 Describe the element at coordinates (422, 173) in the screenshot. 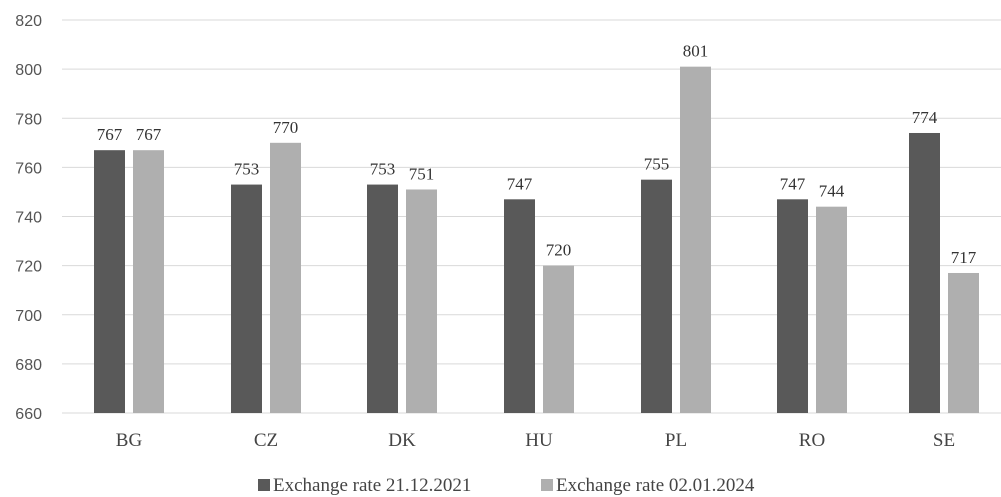

I see `data-label: 751` at that location.